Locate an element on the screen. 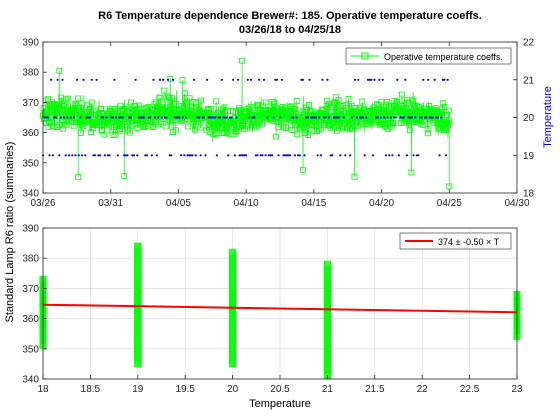 This screenshot has width=560, height=420. regression-legend: 374 ± -0.50 × T is located at coordinates (455, 241).